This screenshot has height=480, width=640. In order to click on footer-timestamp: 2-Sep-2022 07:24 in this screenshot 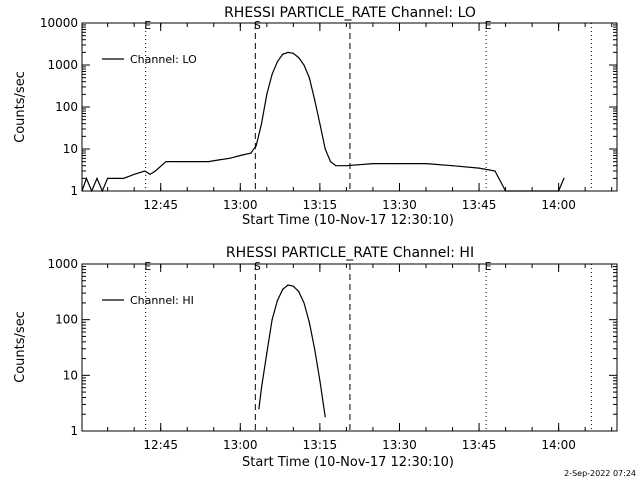, I will do `click(600, 473)`.